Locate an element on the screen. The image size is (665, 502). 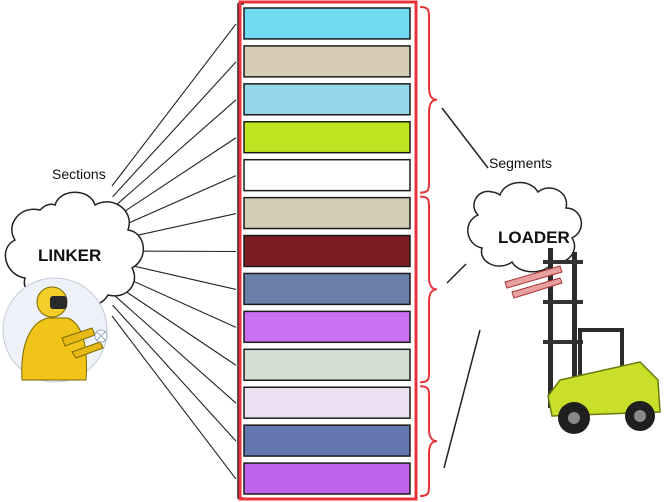
sections-label: Sections is located at coordinates (79, 174).